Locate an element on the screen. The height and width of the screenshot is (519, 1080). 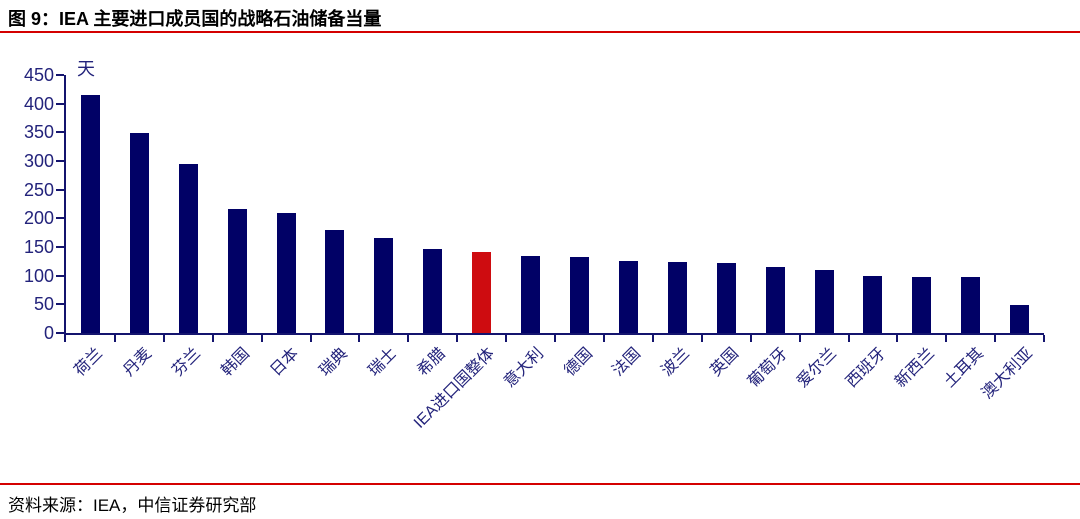
y-axis-tick-label: 450 is located at coordinates (38, 75).